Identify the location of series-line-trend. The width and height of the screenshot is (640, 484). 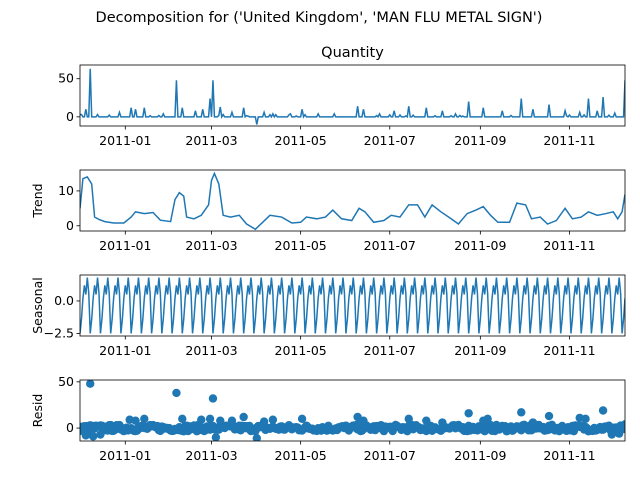
(352, 201).